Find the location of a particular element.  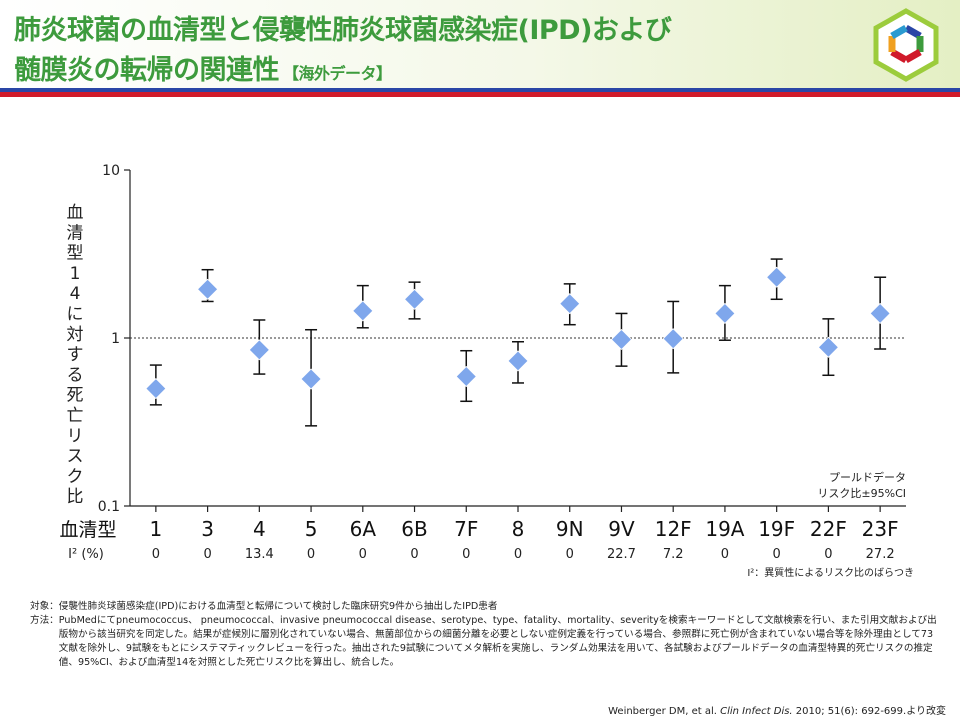

x-row-label: 血清型 is located at coordinates (87, 530).